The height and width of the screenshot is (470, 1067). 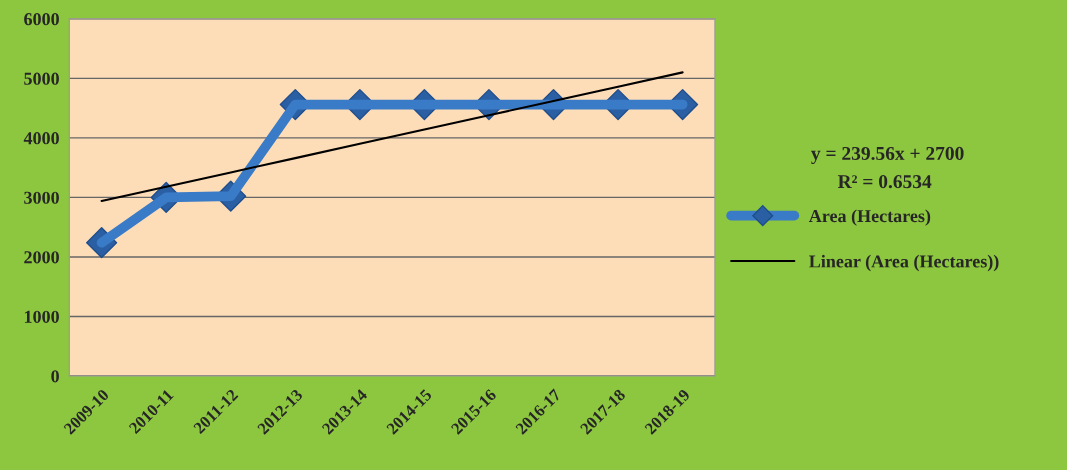 What do you see at coordinates (887, 155) in the screenshot?
I see `text: y = 239.56x + 2700` at bounding box center [887, 155].